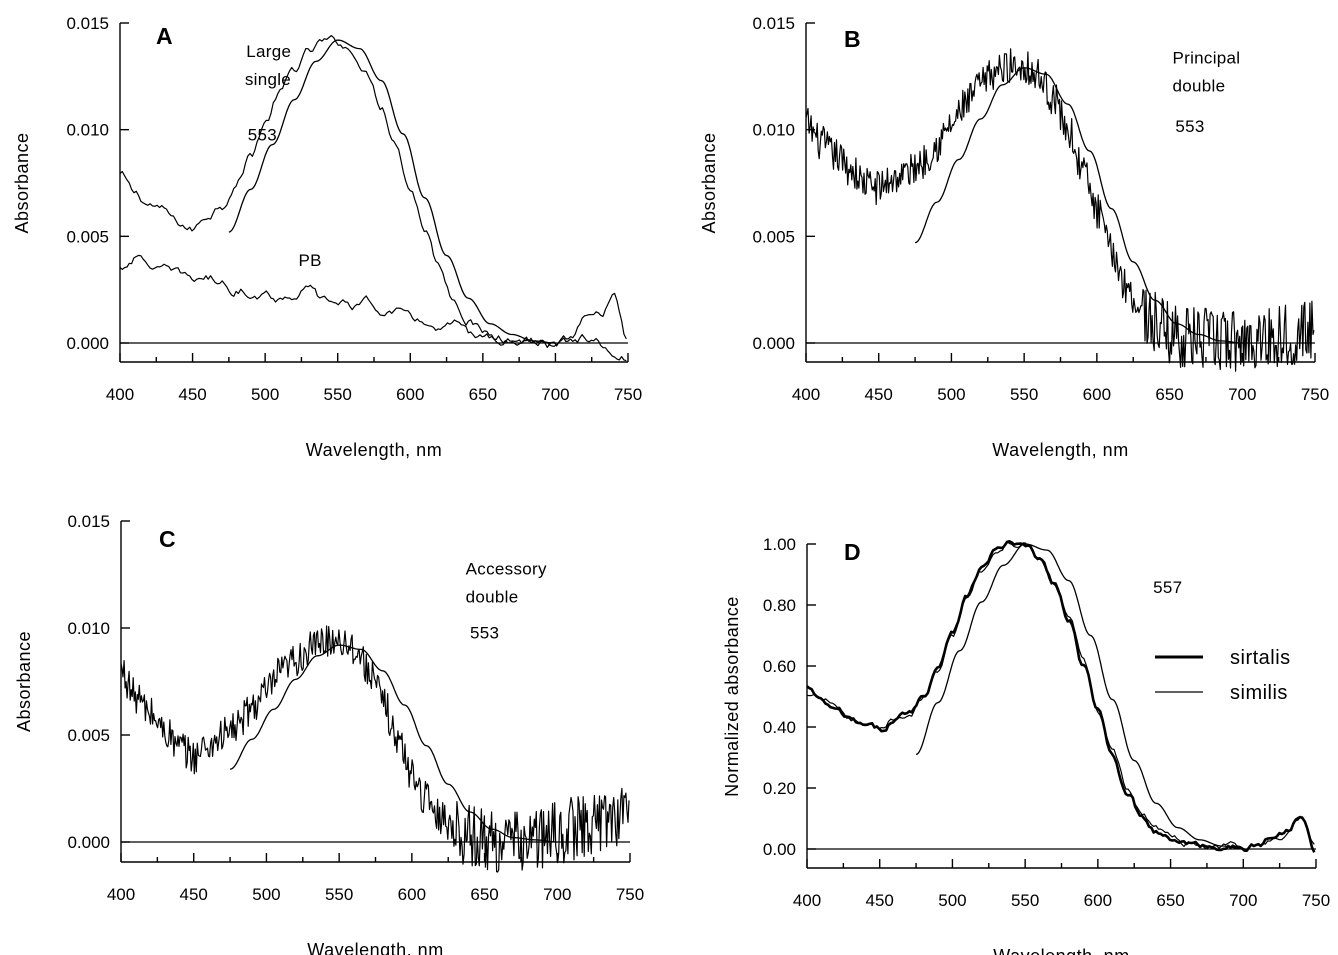  What do you see at coordinates (1167, 587) in the screenshot?
I see `annotation: 557` at bounding box center [1167, 587].